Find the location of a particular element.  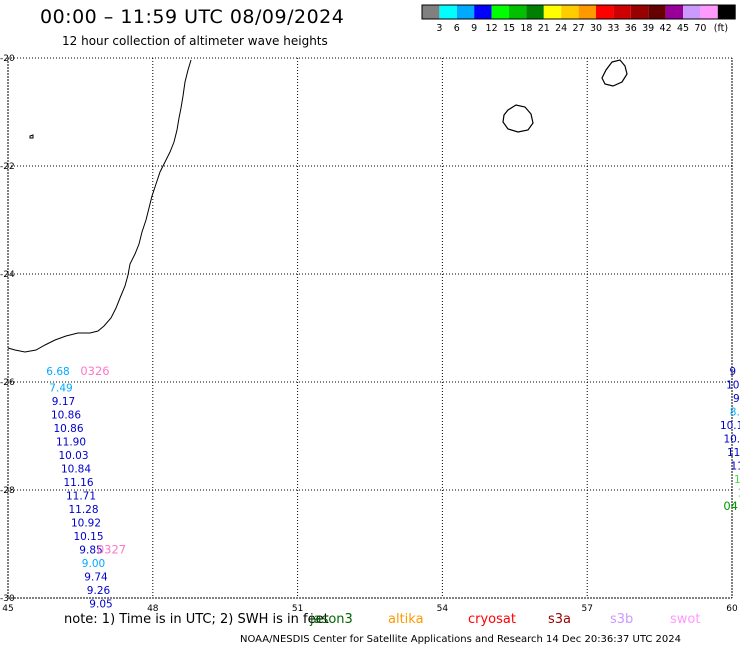

satellite-swot: swot is located at coordinates (685, 619).